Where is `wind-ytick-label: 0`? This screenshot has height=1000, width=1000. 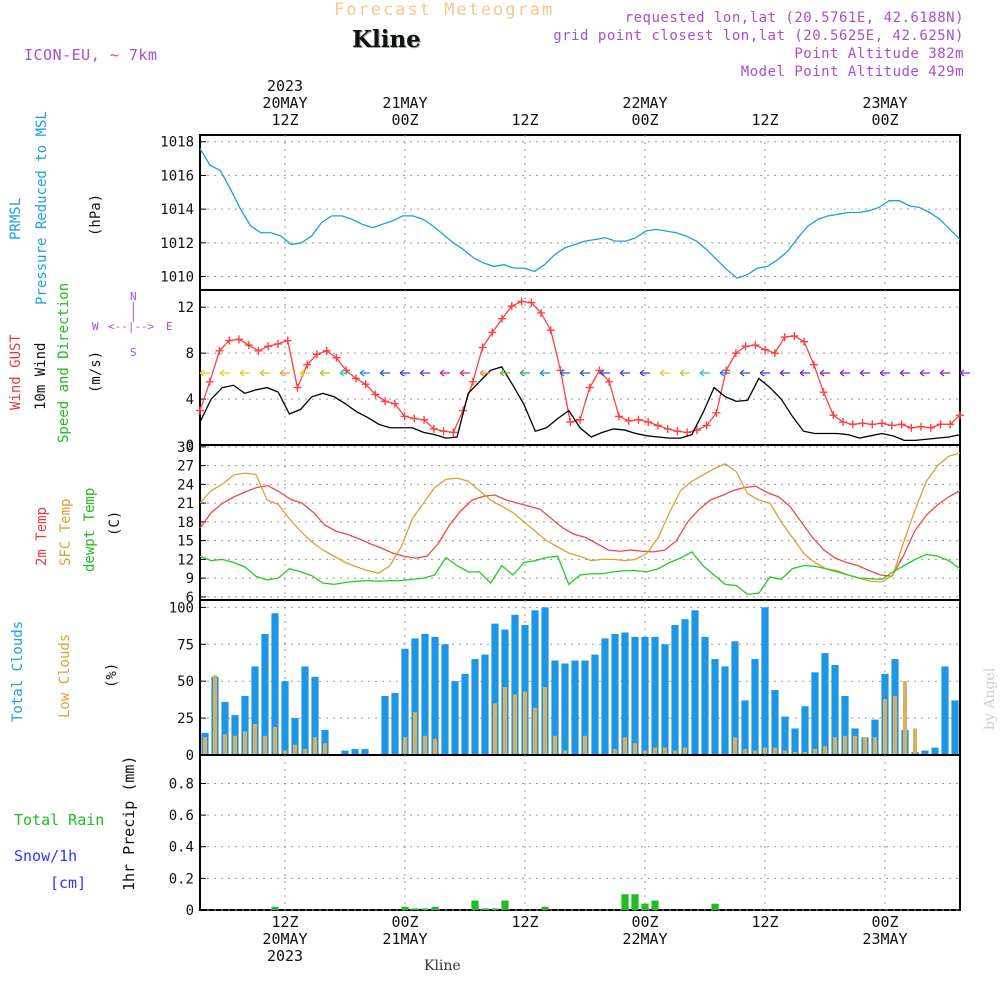
wind-ytick-label: 0 is located at coordinates (190, 446).